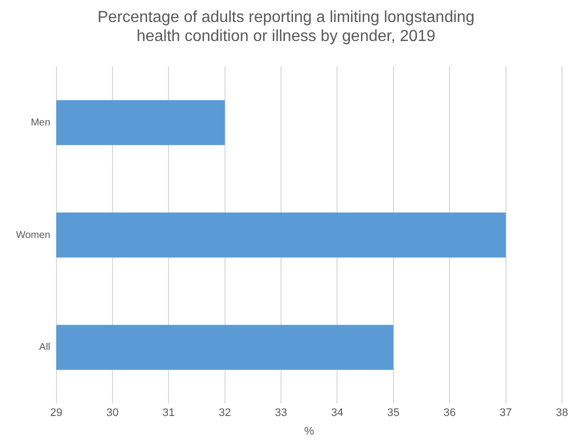 Image resolution: width=576 pixels, height=444 pixels. What do you see at coordinates (562, 413) in the screenshot?
I see `x-tick-label: 38` at bounding box center [562, 413].